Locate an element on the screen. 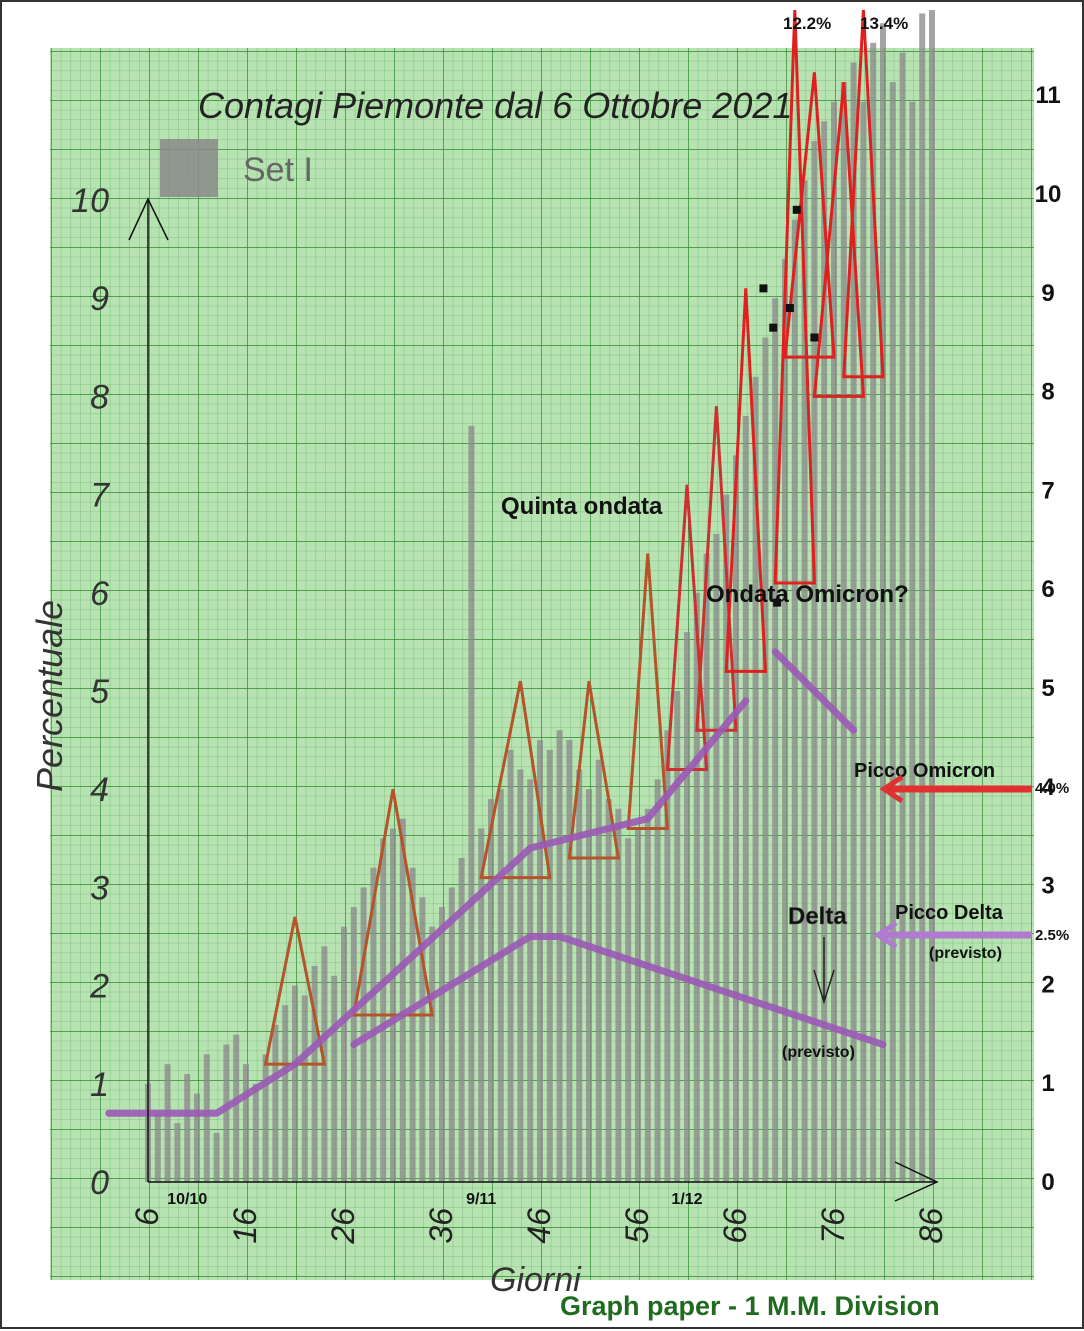 The width and height of the screenshot is (1084, 1331). annotation-peak-134: 13.4% is located at coordinates (884, 23).